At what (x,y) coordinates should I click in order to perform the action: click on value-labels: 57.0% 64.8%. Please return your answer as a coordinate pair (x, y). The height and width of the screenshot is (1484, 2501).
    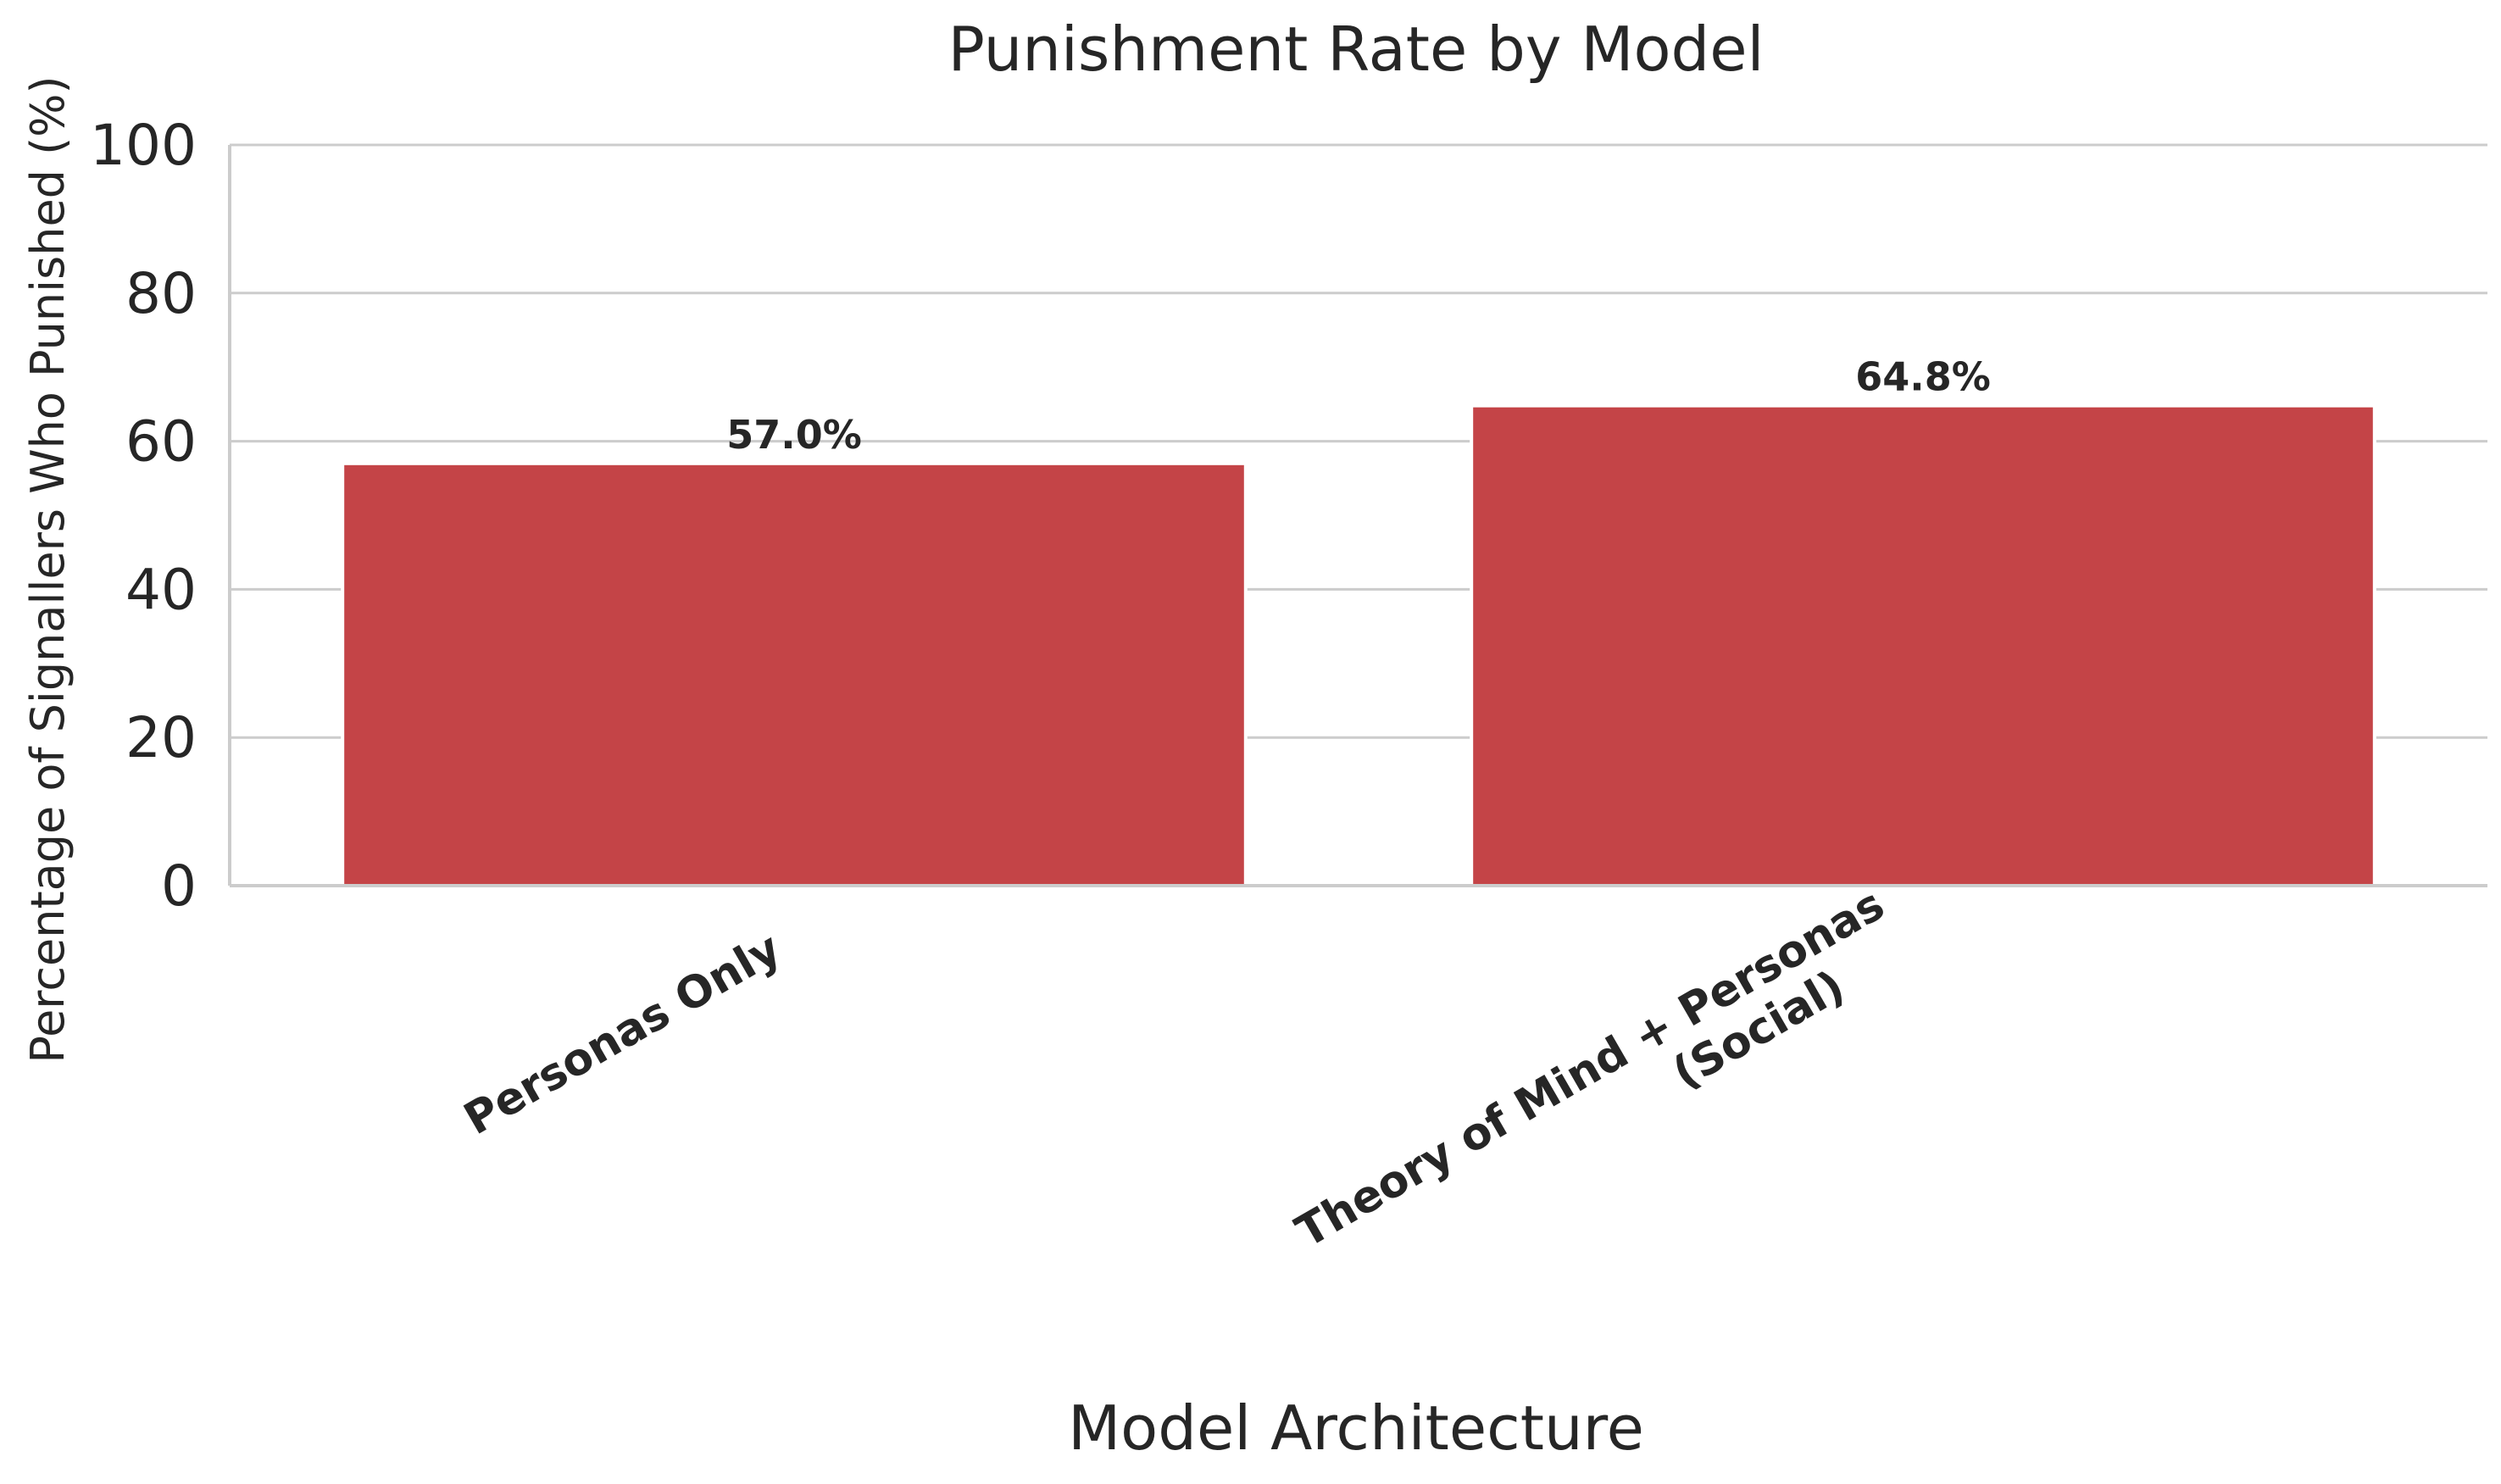
    Looking at the image, I should click on (1358, 406).